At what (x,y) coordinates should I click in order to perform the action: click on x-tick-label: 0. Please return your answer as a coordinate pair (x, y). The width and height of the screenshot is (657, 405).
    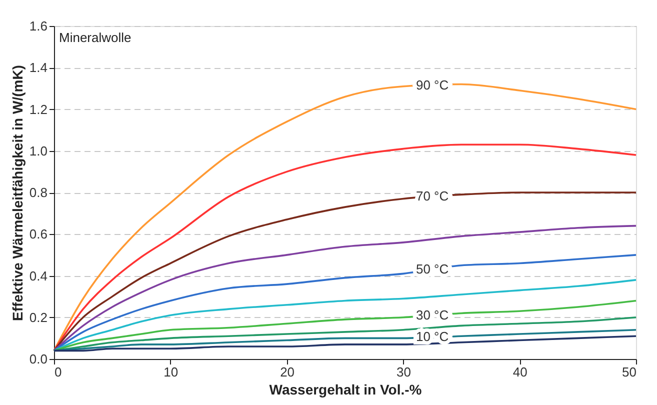
    Looking at the image, I should click on (58, 372).